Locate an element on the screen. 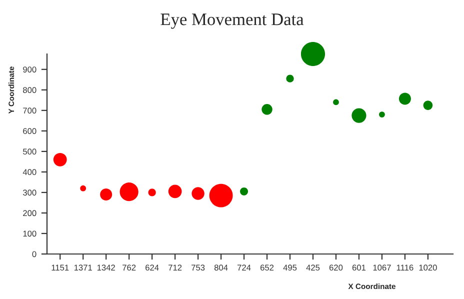  chart-title: Eye Movement Data is located at coordinates (232, 21).